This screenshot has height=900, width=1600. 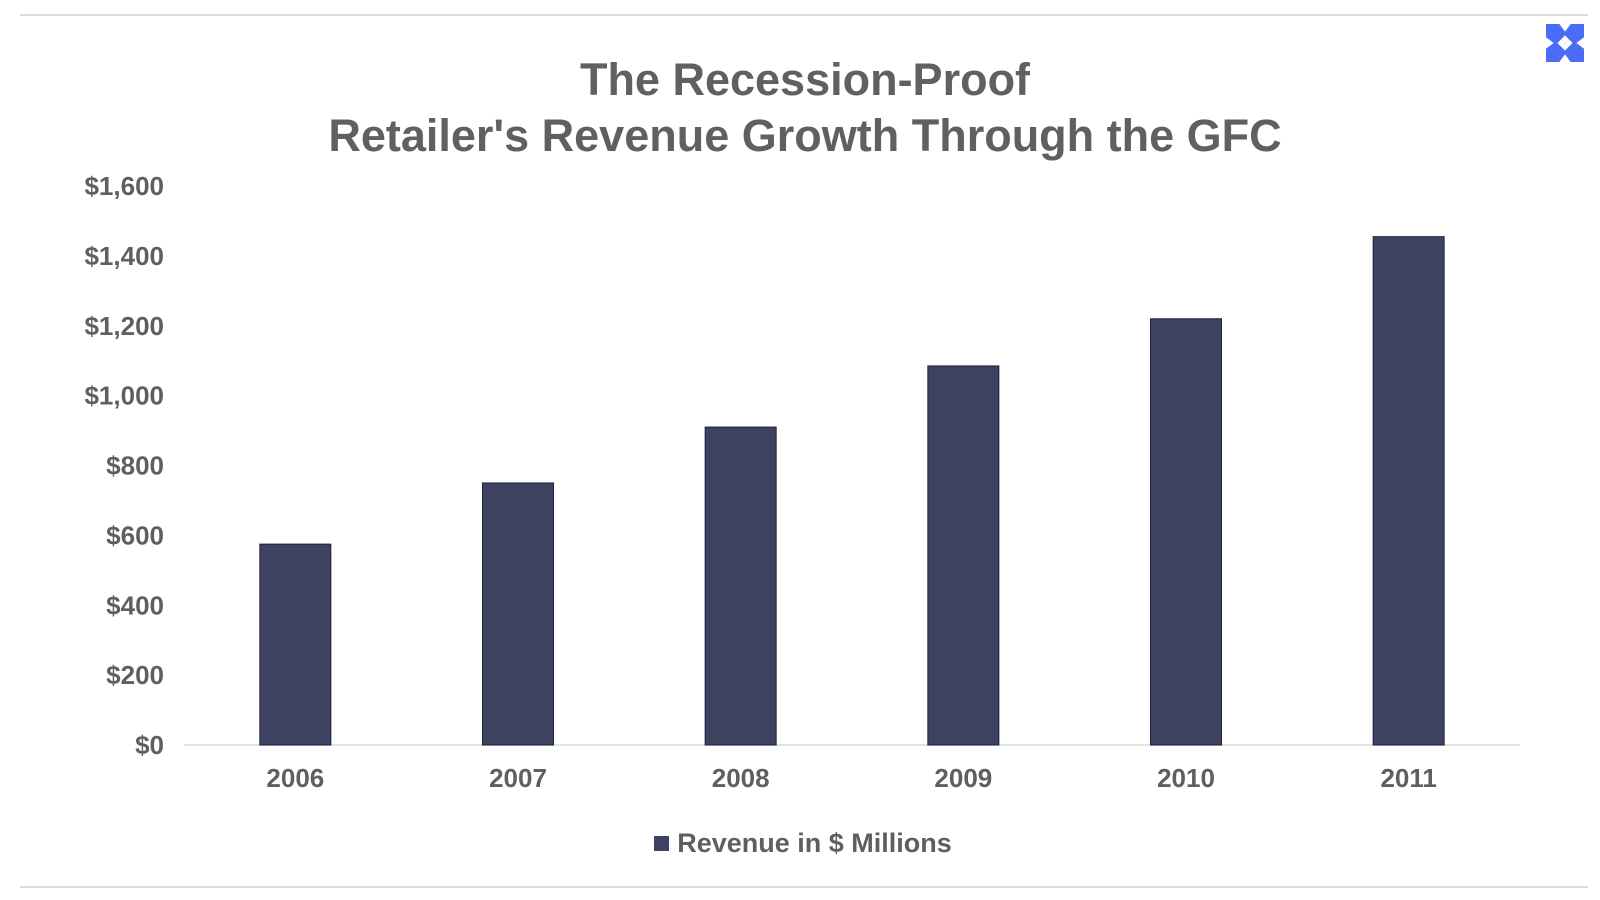 I want to click on x-tick-label: 2008, so click(x=741, y=778).